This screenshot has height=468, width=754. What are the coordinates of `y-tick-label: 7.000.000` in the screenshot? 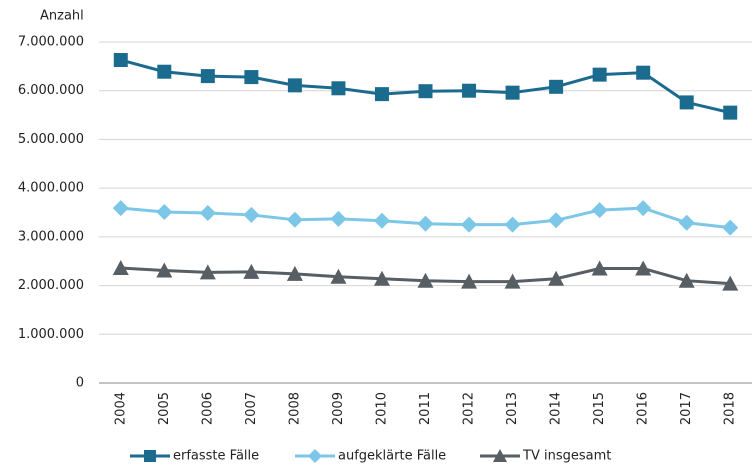 It's located at (51, 42).